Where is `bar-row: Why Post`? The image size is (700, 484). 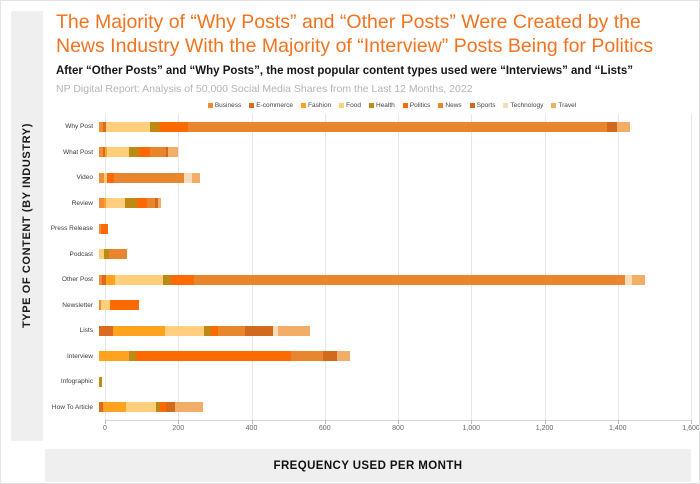
bar-row: Why Post is located at coordinates (368, 127).